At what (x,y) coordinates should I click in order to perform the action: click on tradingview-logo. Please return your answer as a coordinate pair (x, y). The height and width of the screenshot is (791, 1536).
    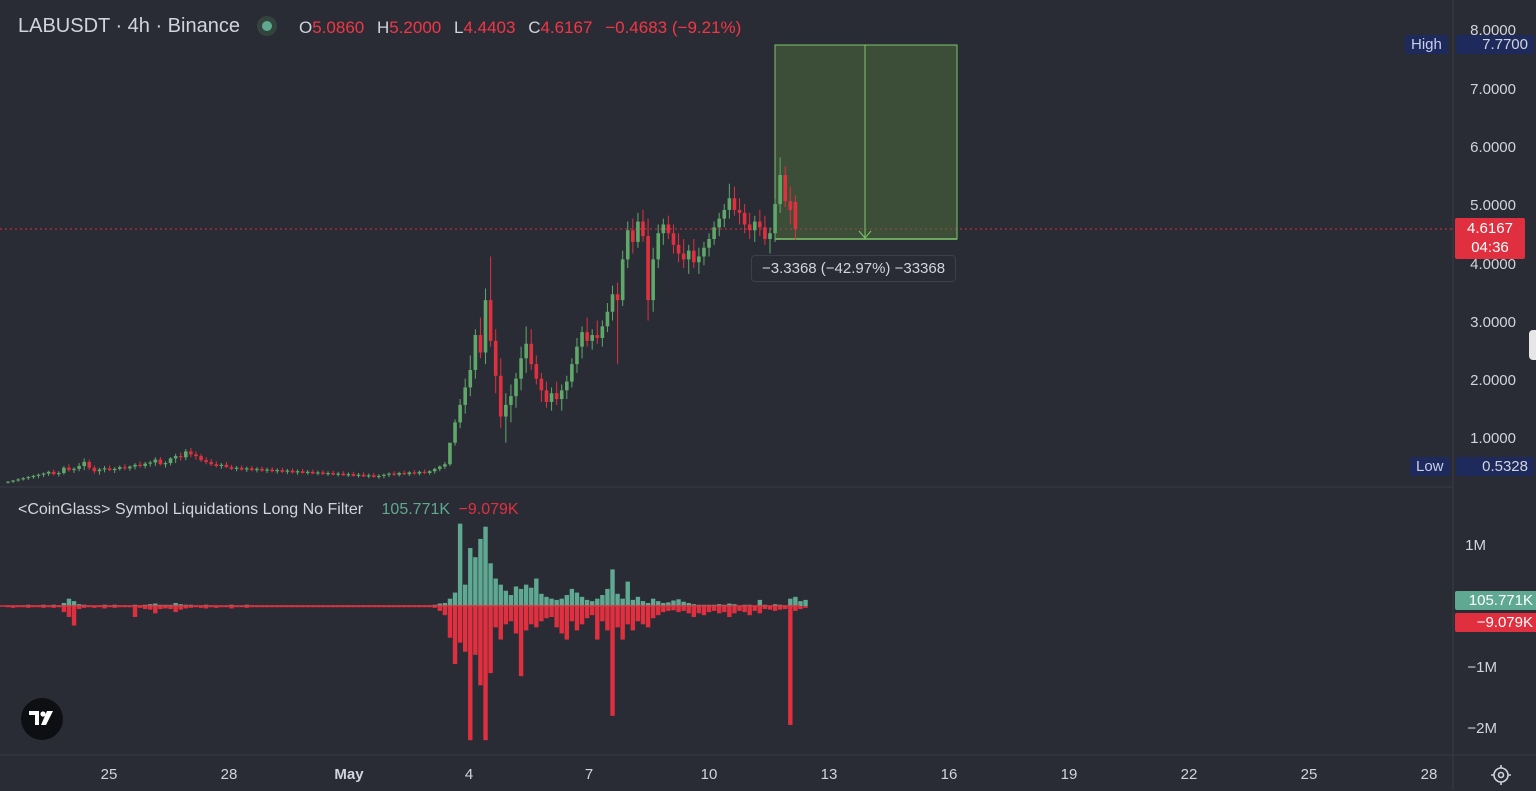
    Looking at the image, I should click on (42, 719).